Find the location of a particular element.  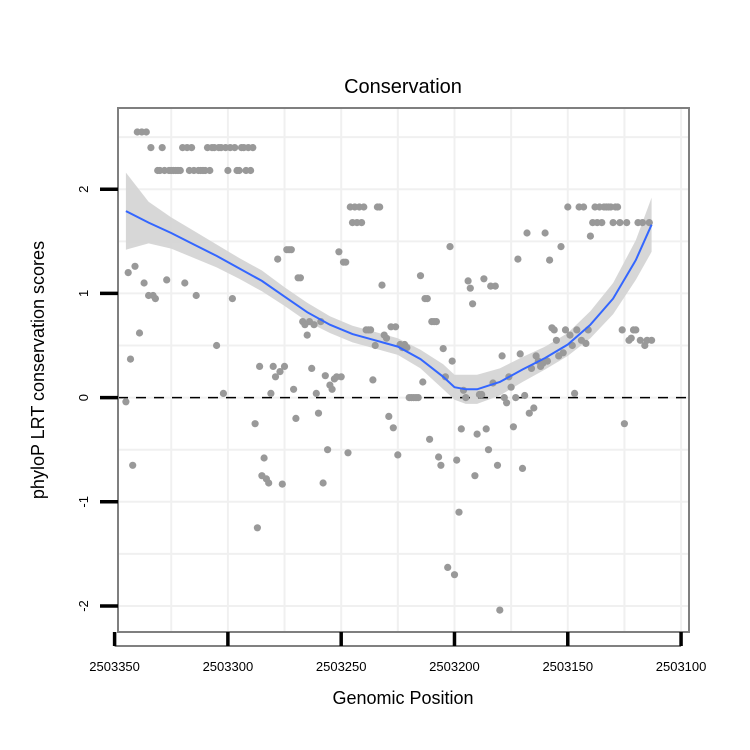

x-axis-title: Genomic Position is located at coordinates (402, 698).